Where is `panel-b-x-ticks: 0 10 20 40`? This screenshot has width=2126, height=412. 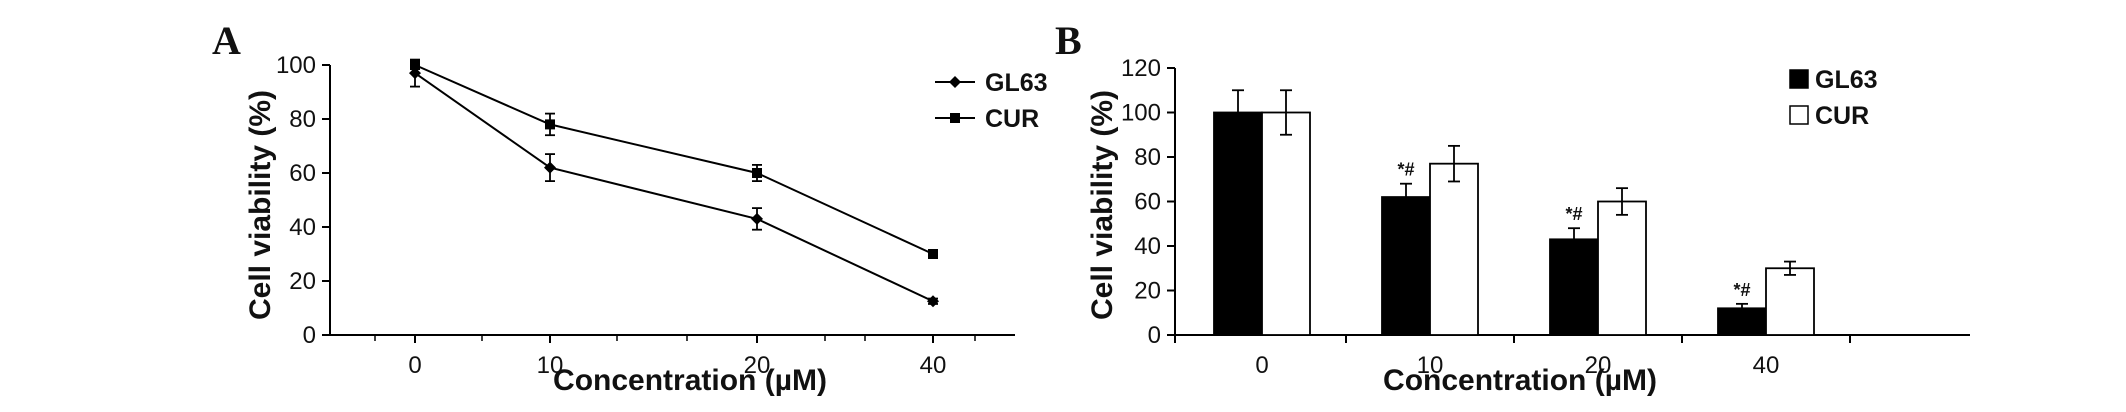
panel-b-x-ticks: 0 10 20 40 is located at coordinates (1512, 357).